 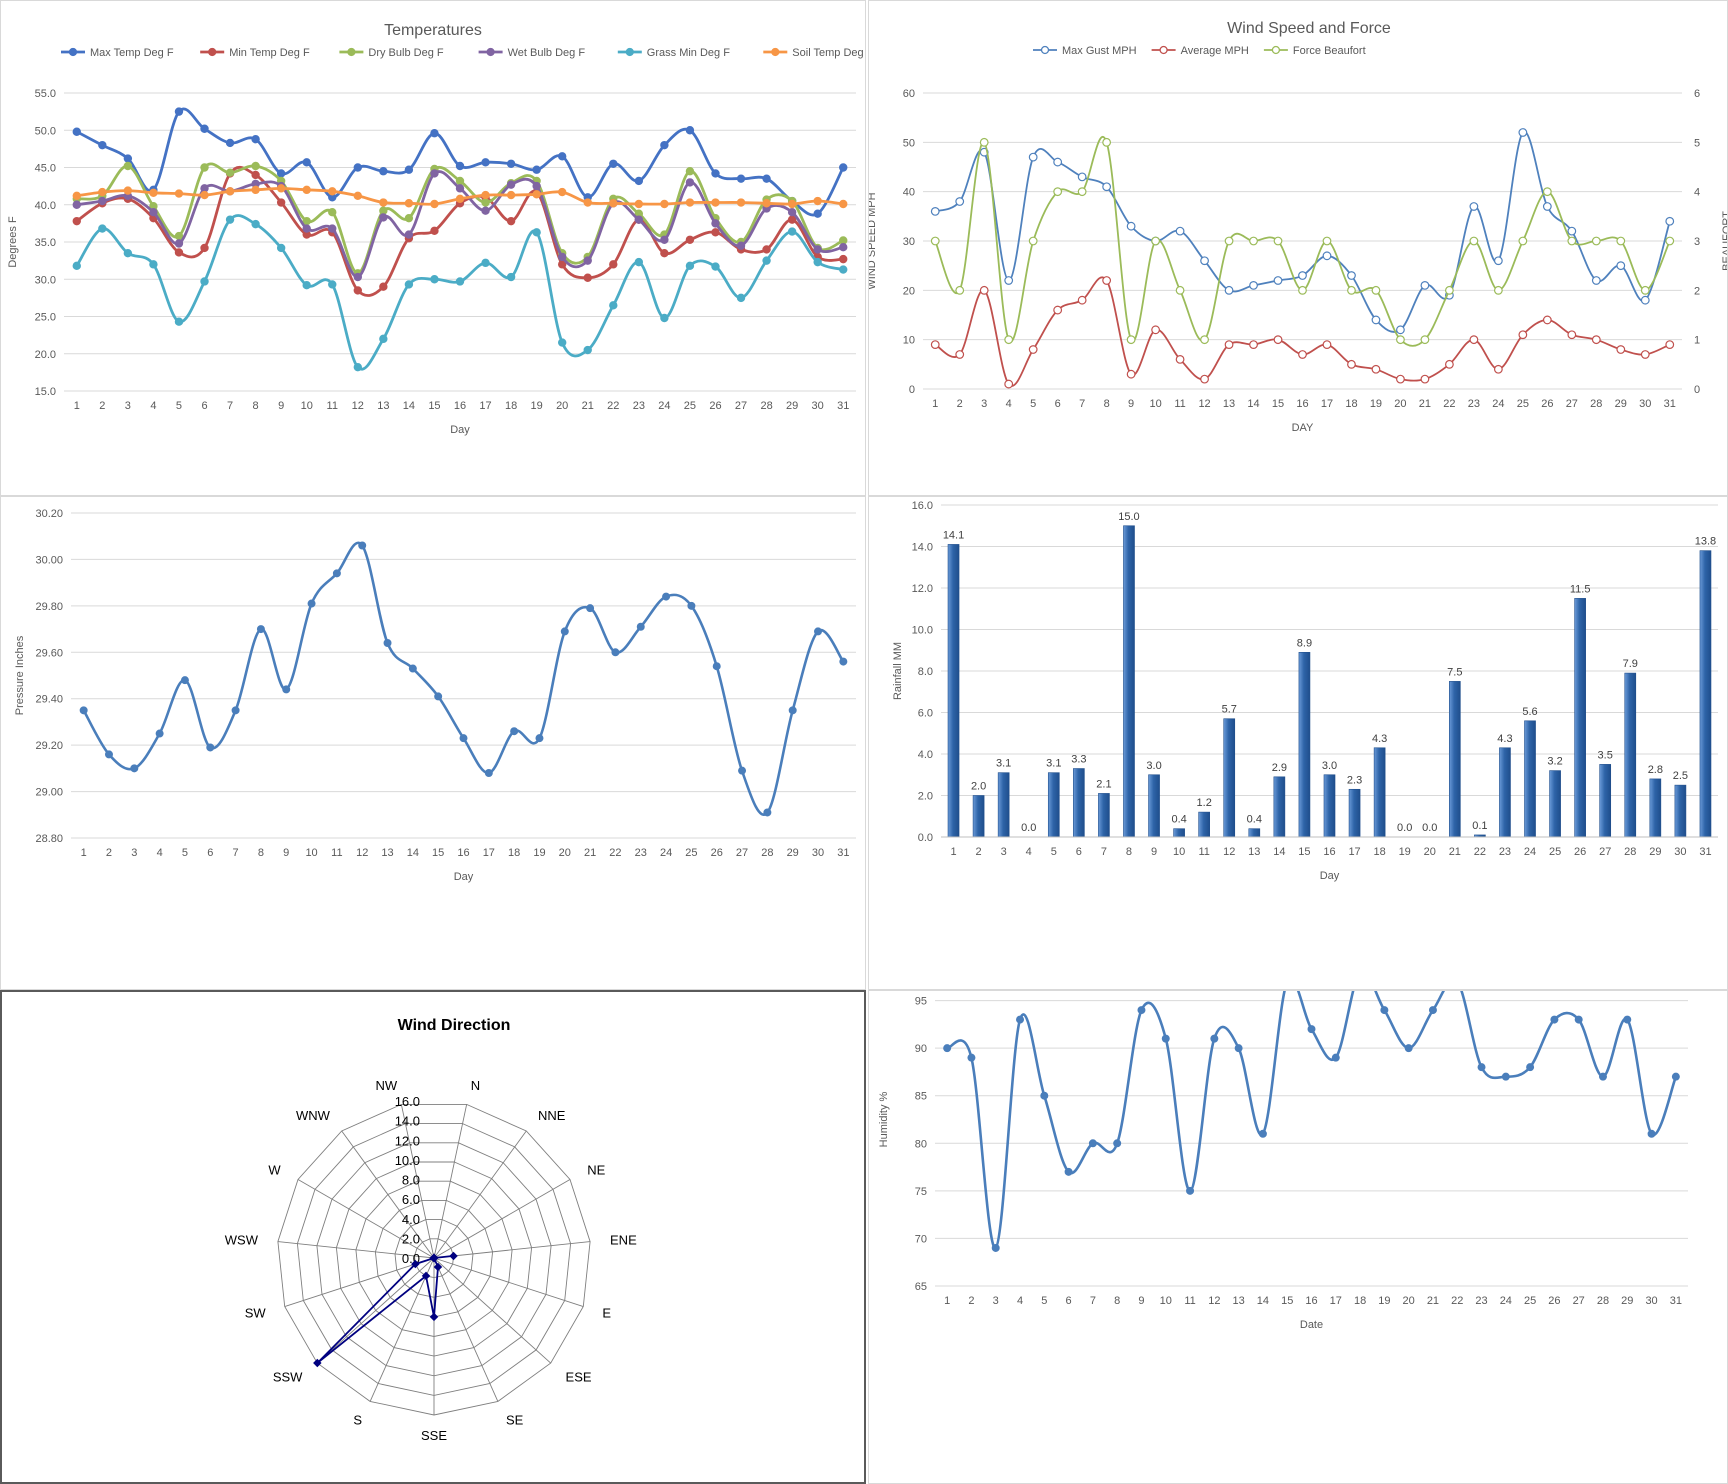 I want to click on x-tick-label: 23, so click(x=1474, y=404).